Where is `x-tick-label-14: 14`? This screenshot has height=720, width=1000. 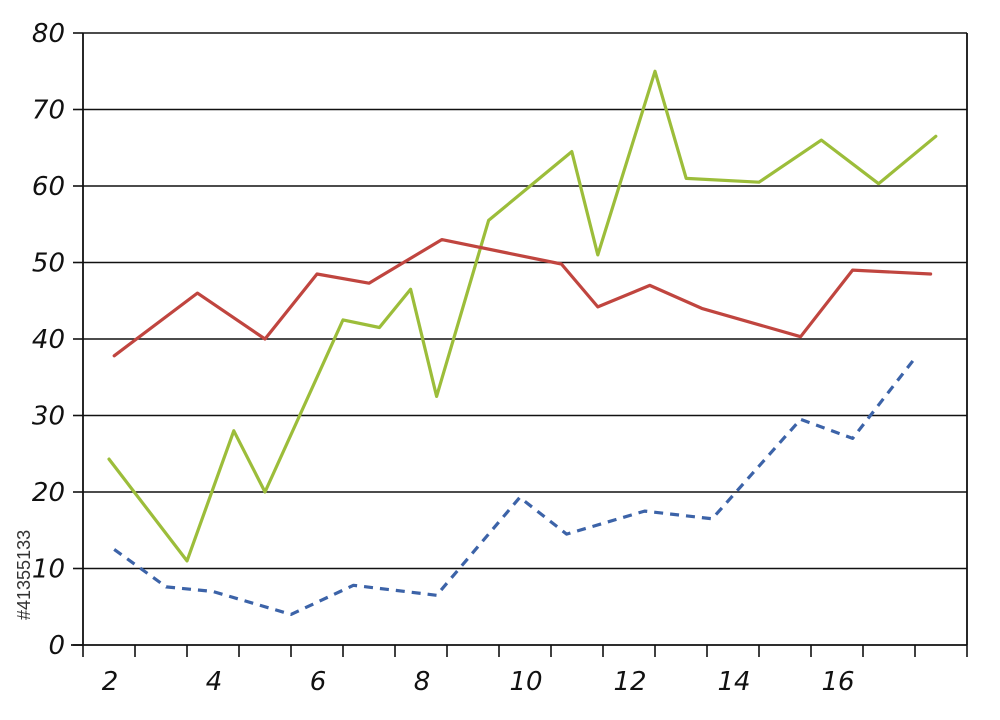
x-tick-label-14: 14 is located at coordinates (733, 682).